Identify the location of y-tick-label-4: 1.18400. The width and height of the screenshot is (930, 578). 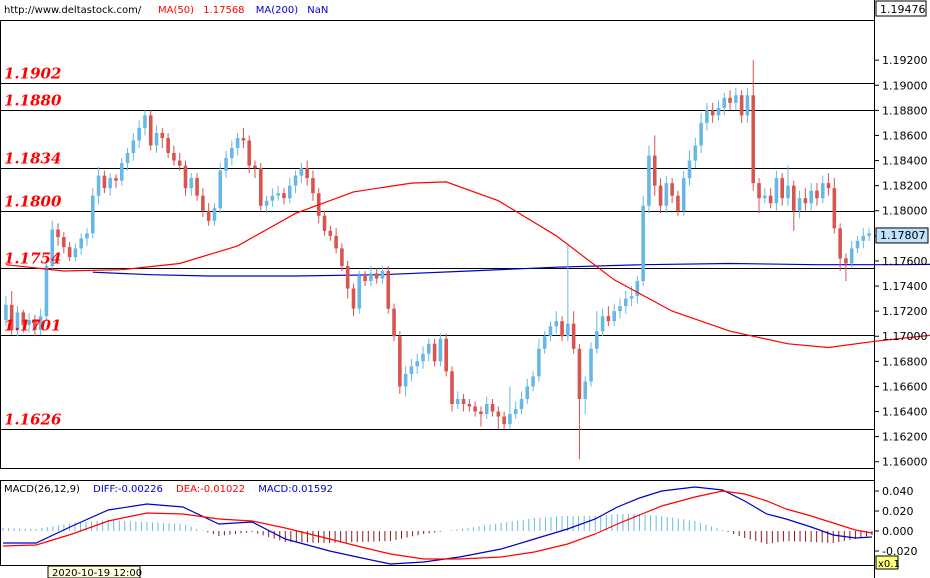
(905, 161).